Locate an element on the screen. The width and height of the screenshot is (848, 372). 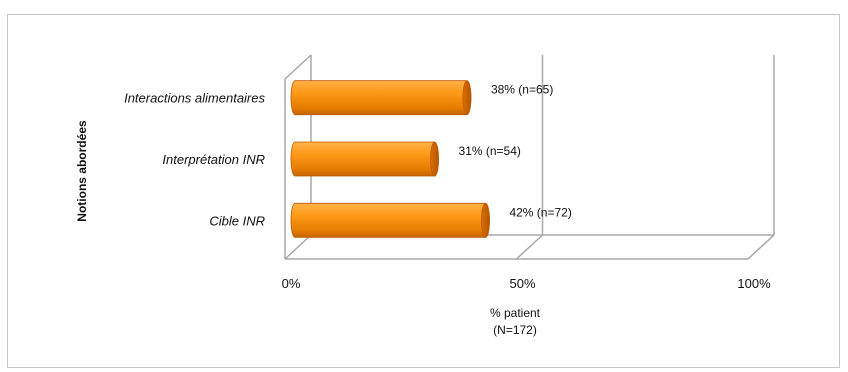
x-axis-title-line: (N=172) is located at coordinates (515, 330).